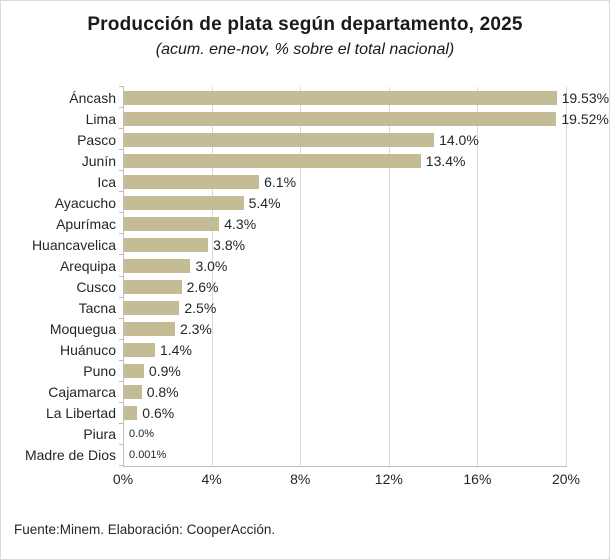  I want to click on value-label: 19.53%, so click(585, 97).